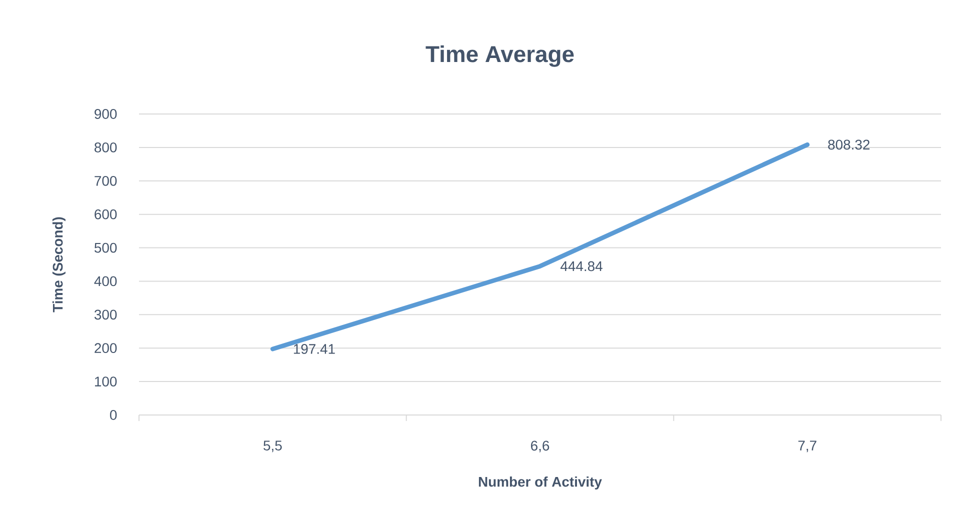  What do you see at coordinates (105, 247) in the screenshot?
I see `y-tick-label: 500` at bounding box center [105, 247].